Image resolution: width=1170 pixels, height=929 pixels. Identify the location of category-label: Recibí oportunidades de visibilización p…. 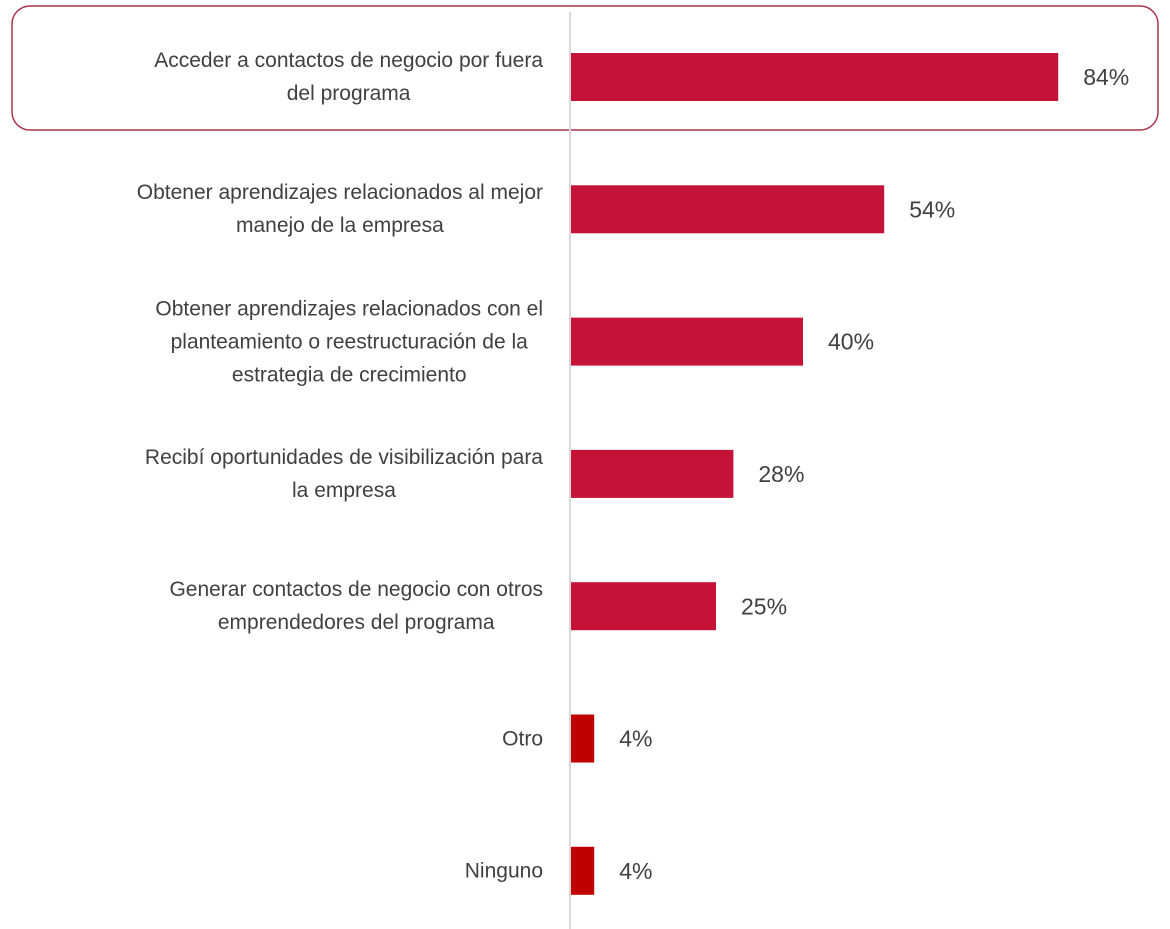
(344, 474).